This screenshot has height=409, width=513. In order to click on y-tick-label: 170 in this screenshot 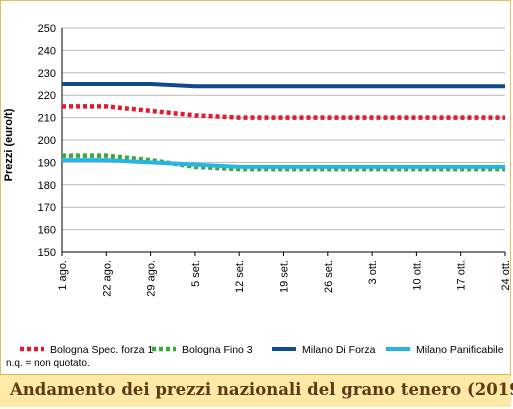, I will do `click(47, 208)`.